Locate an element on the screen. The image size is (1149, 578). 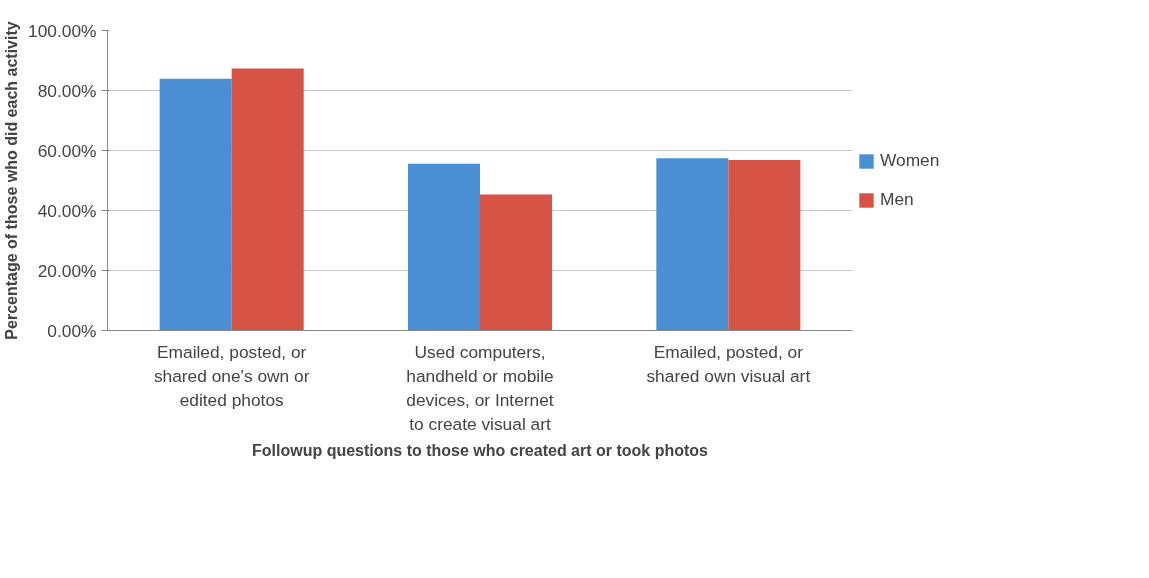
y-tick-label: 40.00% is located at coordinates (67, 210).